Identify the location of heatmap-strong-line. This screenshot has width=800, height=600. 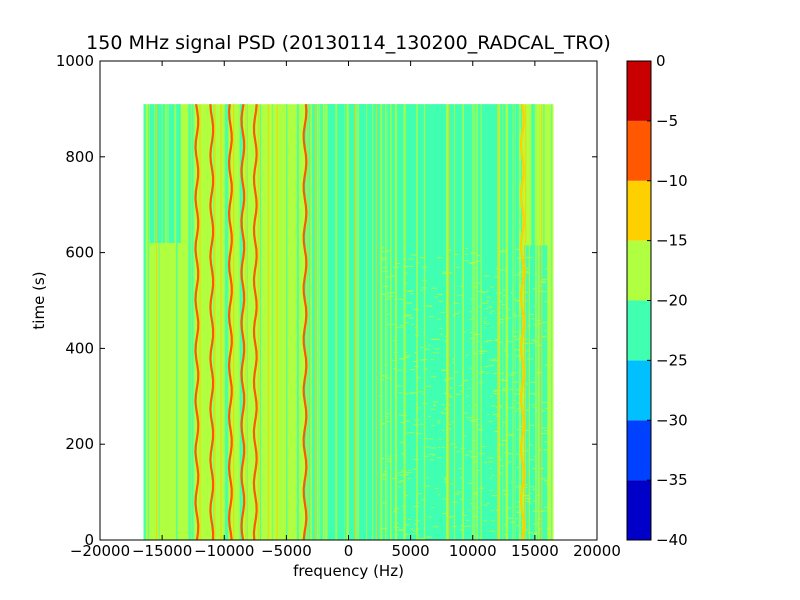
(230, 322).